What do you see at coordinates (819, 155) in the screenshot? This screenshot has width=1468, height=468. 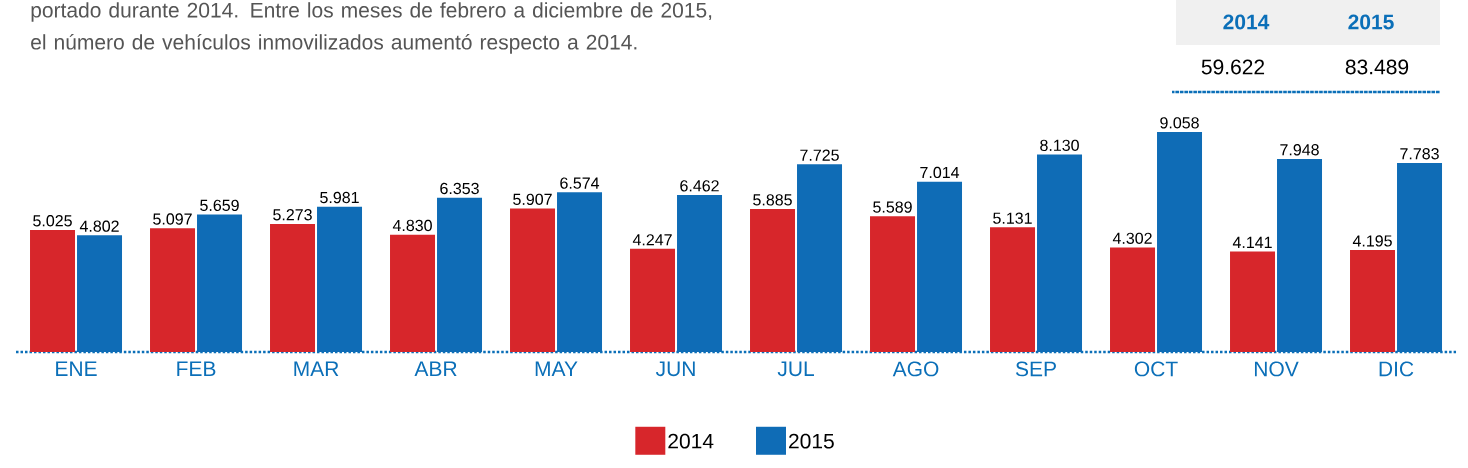 I see `data-label: 7.725` at bounding box center [819, 155].